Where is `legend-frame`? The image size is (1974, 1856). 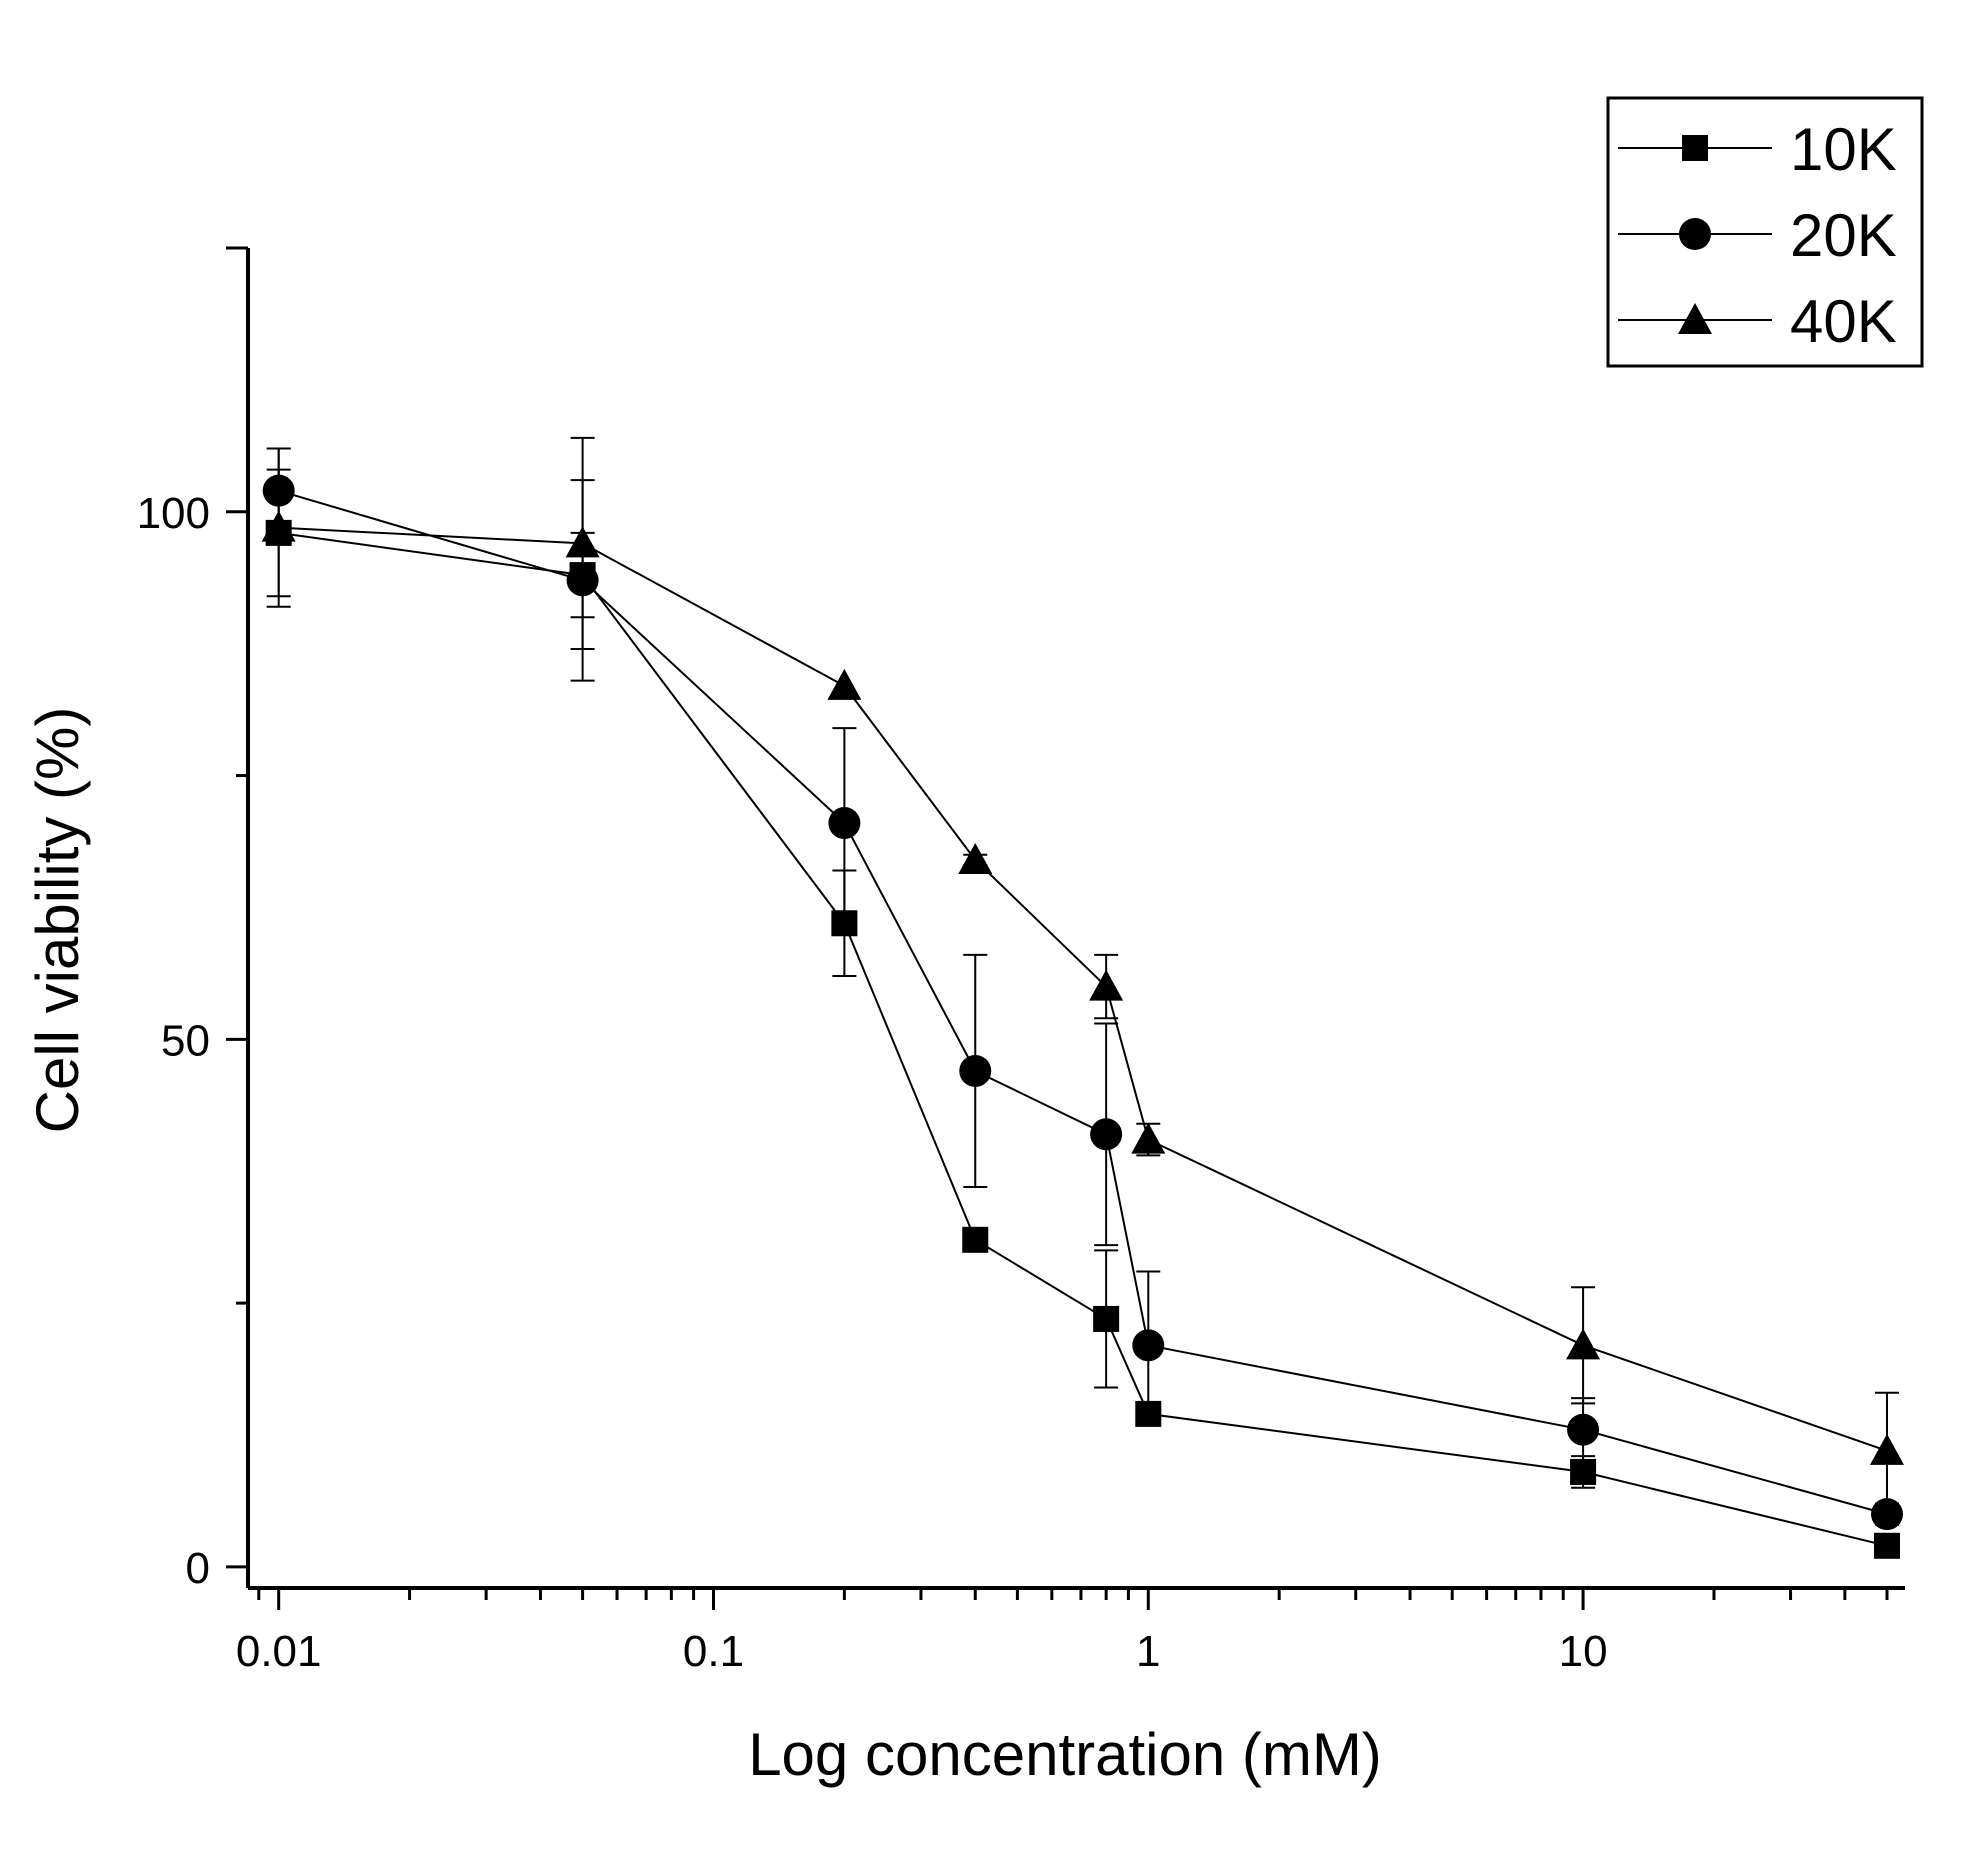 legend-frame is located at coordinates (1765, 232).